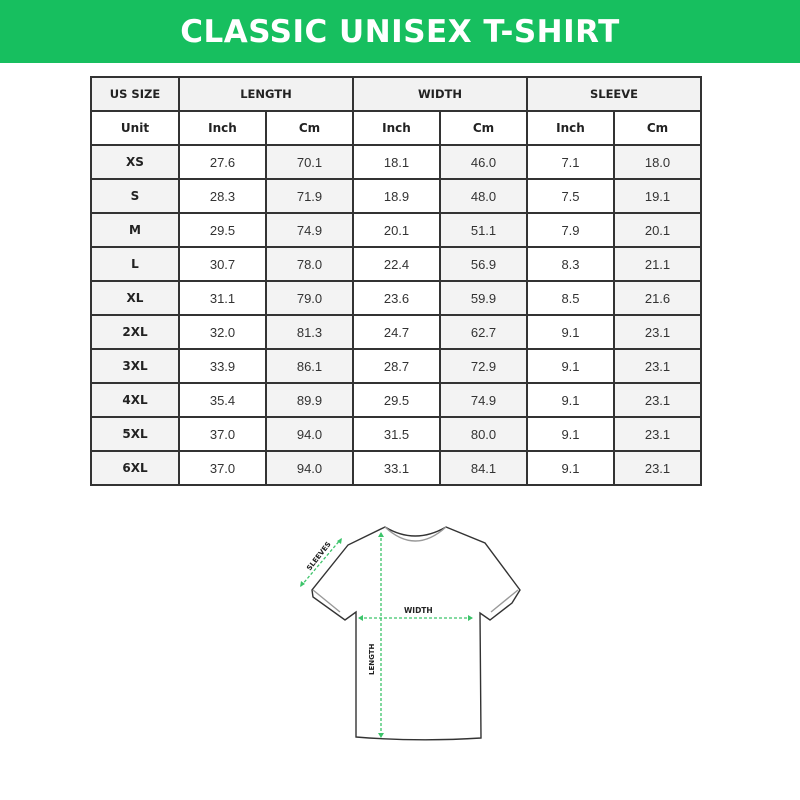  What do you see at coordinates (309, 196) in the screenshot?
I see `value-cell: 71.9` at bounding box center [309, 196].